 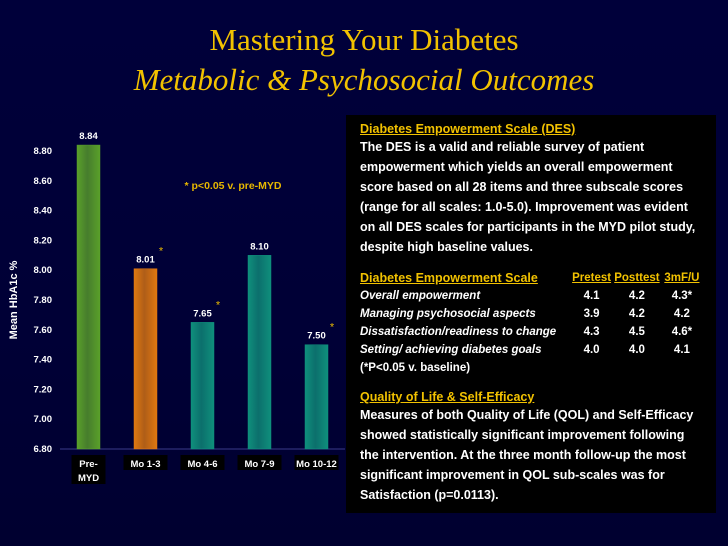 I want to click on y-tick-label: 7.20, so click(x=43, y=389).